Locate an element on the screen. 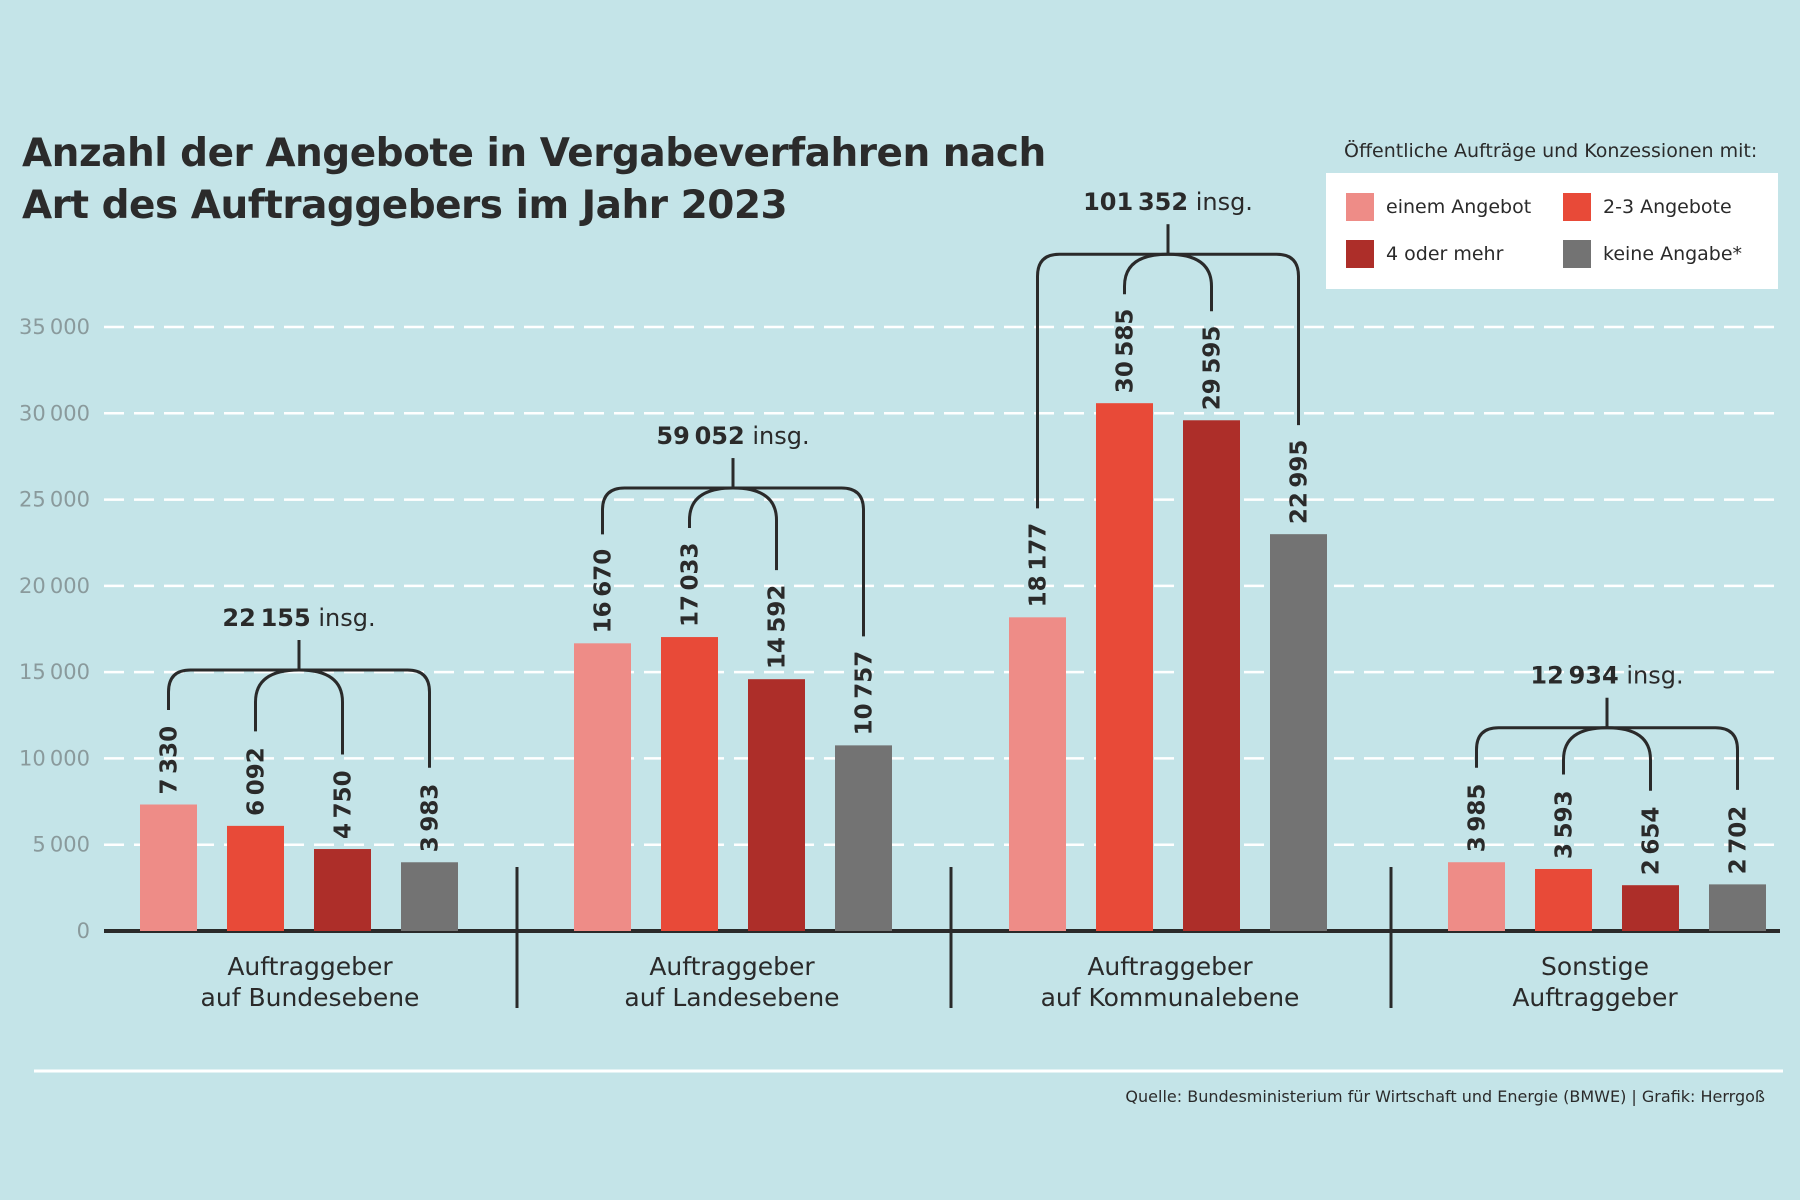 The height and width of the screenshot is (1200, 1800). y-tick-label: 15 000 is located at coordinates (54, 672).